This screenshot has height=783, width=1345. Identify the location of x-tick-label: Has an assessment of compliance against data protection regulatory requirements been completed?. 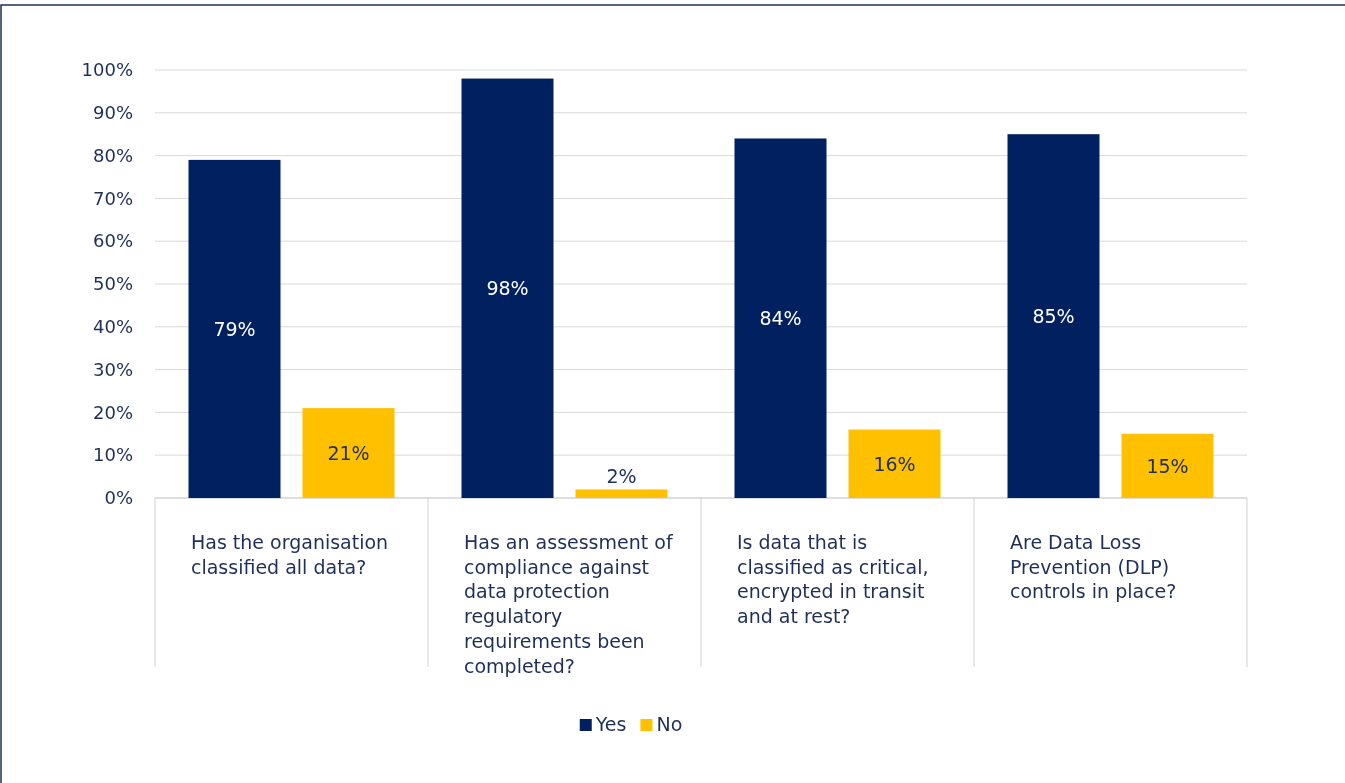
(569, 604).